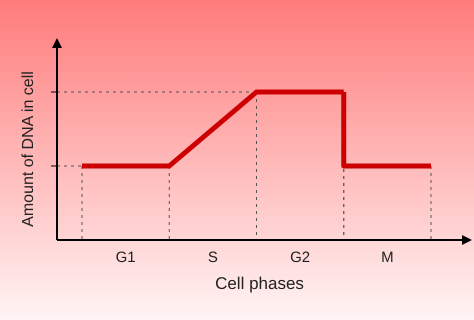 This screenshot has height=320, width=474. Describe the element at coordinates (213, 257) in the screenshot. I see `x-tick-label: S` at that location.